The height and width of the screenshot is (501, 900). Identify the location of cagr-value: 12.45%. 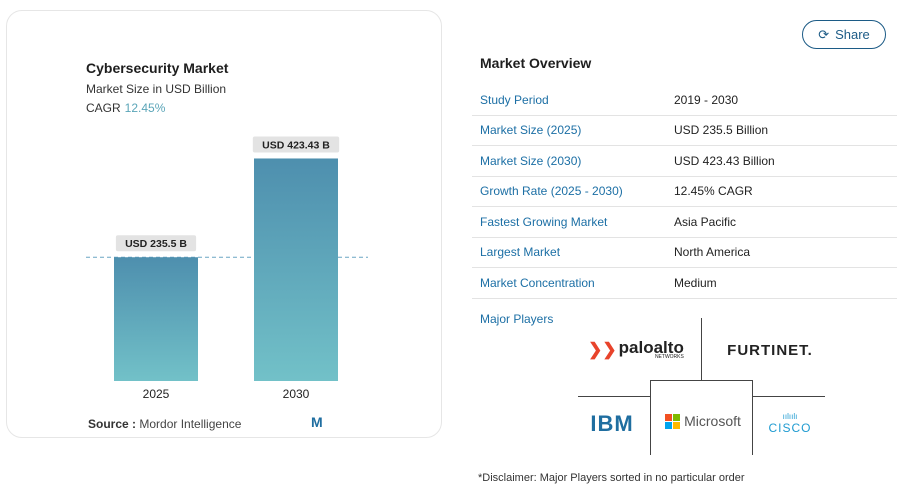
(145, 108).